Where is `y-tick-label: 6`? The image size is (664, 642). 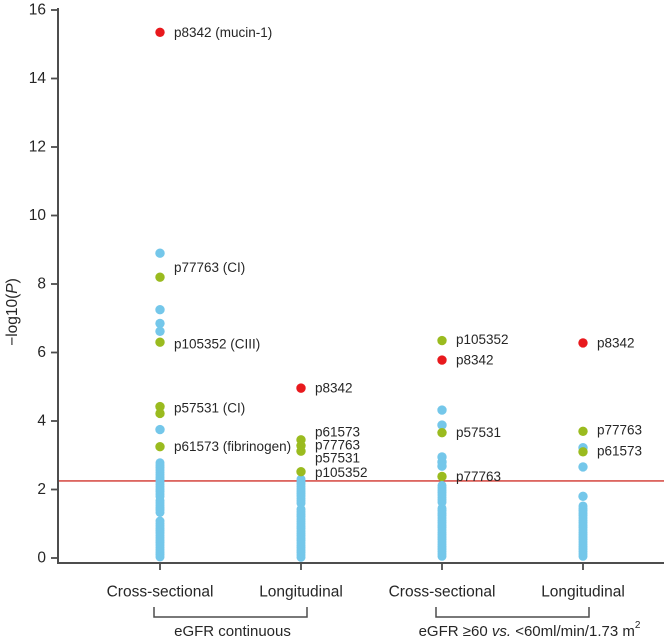 y-tick-label: 6 is located at coordinates (41, 352).